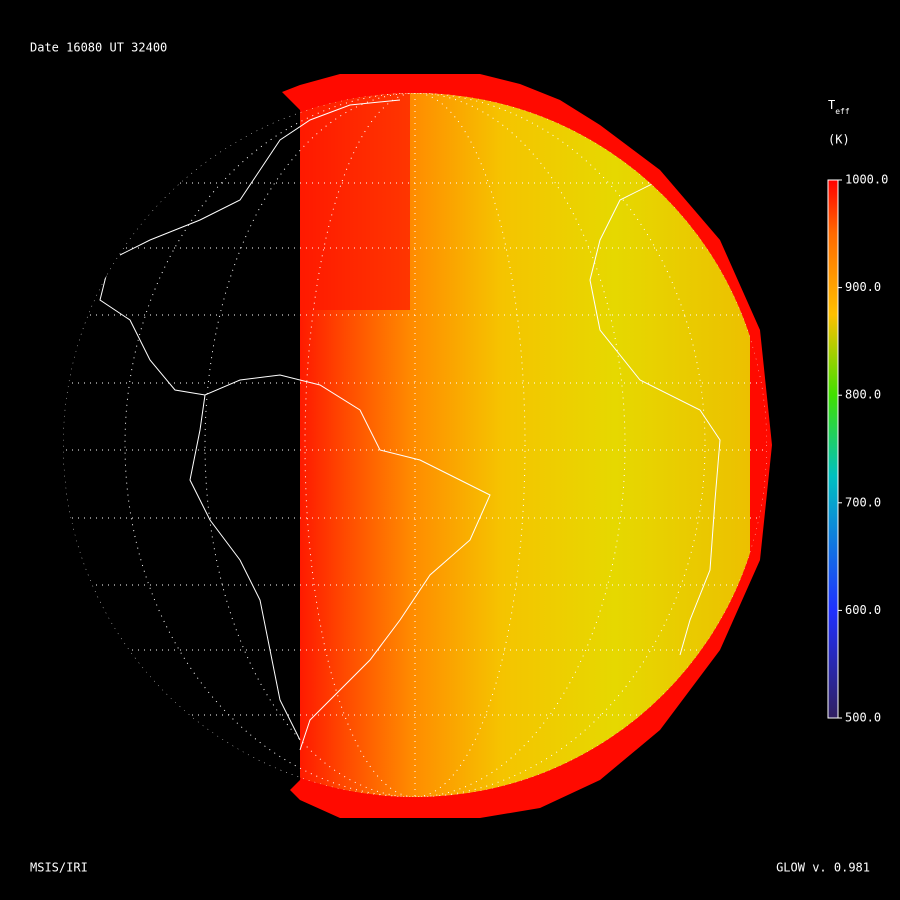 The height and width of the screenshot is (900, 900). Describe the element at coordinates (866, 180) in the screenshot. I see `colorbar-tick-label: 1000.0` at that location.